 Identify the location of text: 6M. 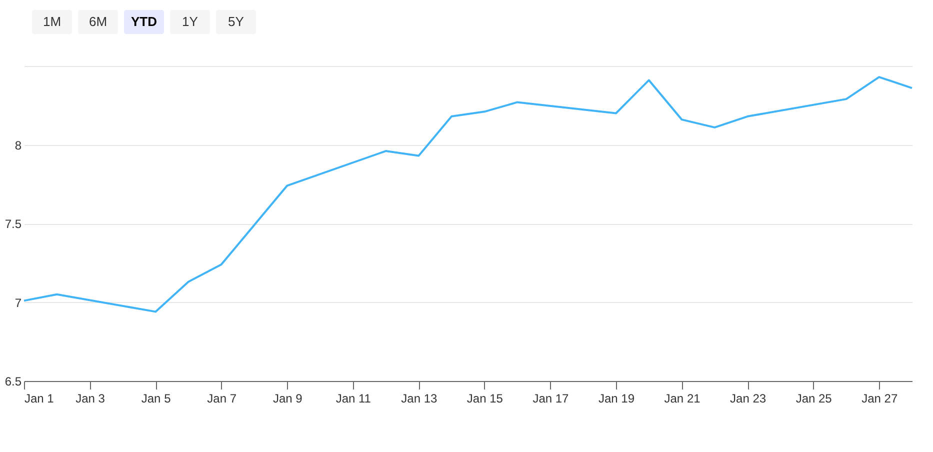
(98, 21).